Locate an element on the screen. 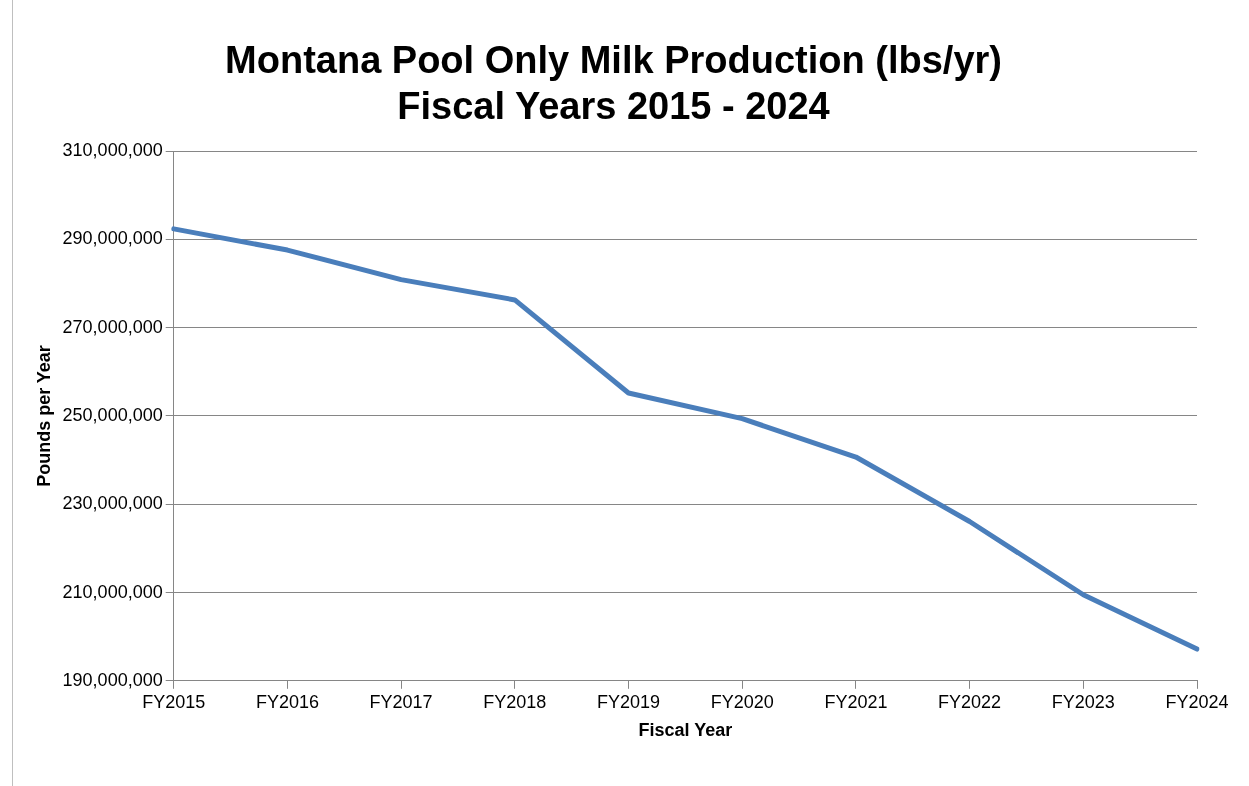 The height and width of the screenshot is (786, 1249). x-tick-label: FY2015 is located at coordinates (174, 701).